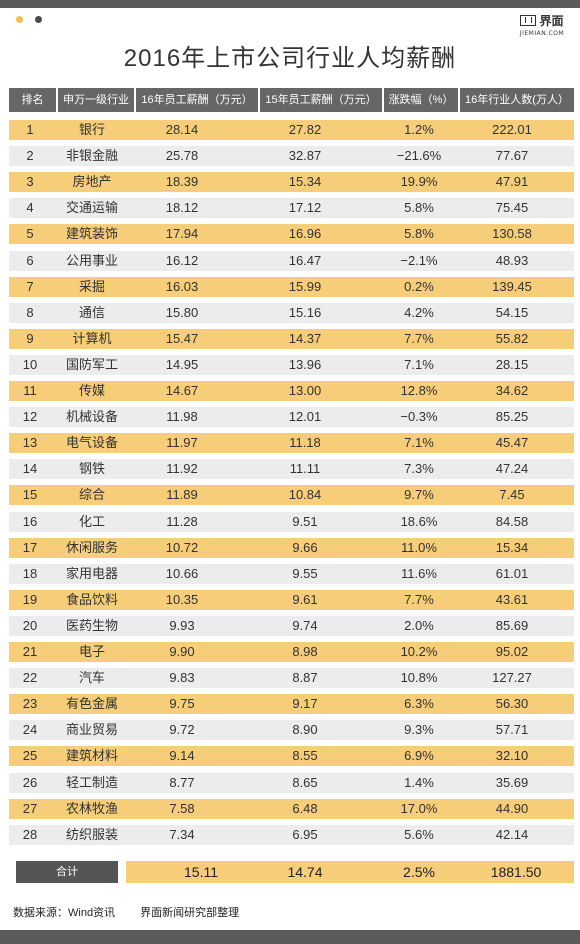 The width and height of the screenshot is (580, 944). Describe the element at coordinates (182, 129) in the screenshot. I see `cell-salary-2016: 28.14` at that location.